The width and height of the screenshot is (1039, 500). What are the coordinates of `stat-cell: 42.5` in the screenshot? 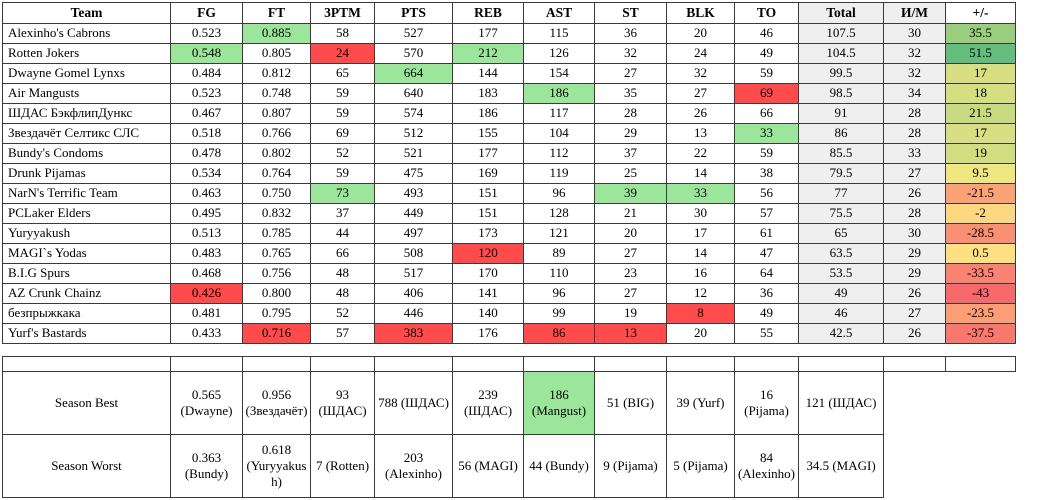 It's located at (841, 333).